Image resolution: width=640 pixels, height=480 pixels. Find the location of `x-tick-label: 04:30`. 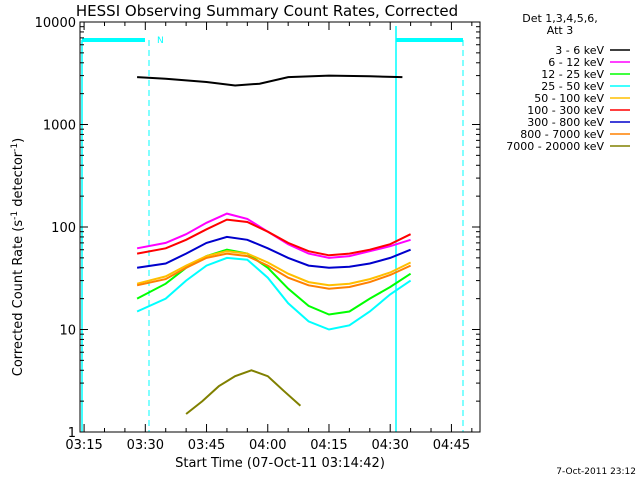

x-tick-label: 04:30 is located at coordinates (389, 445).